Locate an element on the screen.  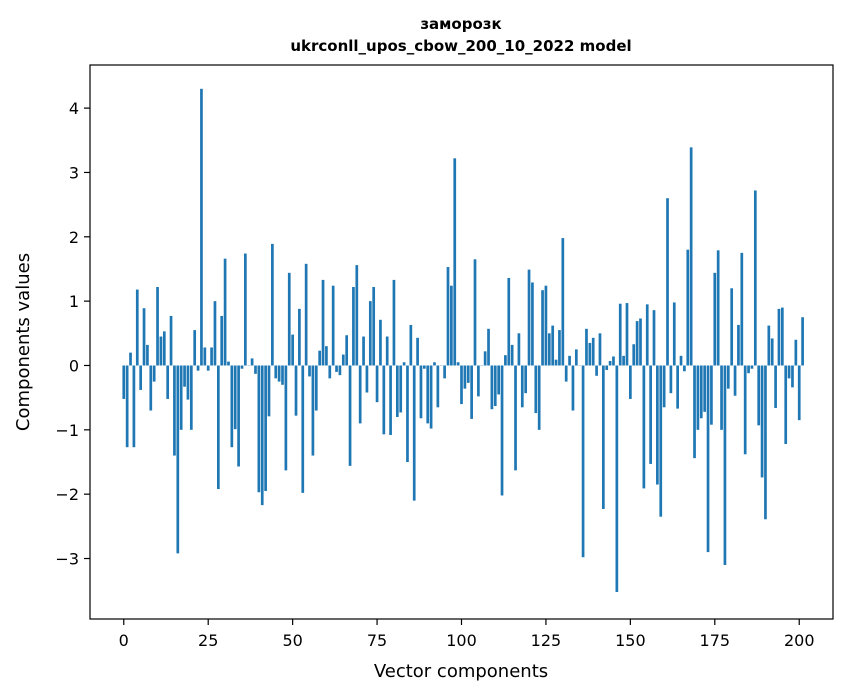
y-tick-label: 3 is located at coordinates (74, 172).